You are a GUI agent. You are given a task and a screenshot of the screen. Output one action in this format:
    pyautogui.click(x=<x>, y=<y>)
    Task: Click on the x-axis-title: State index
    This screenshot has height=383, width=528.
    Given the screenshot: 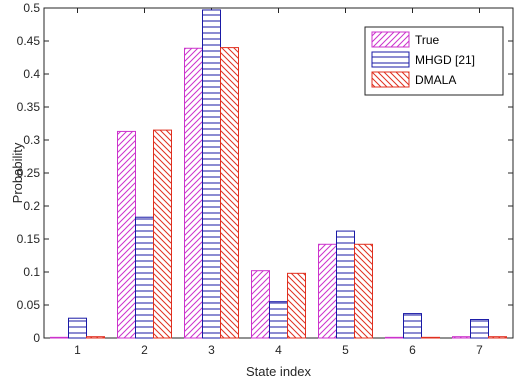 What is the action you would take?
    pyautogui.click(x=279, y=371)
    